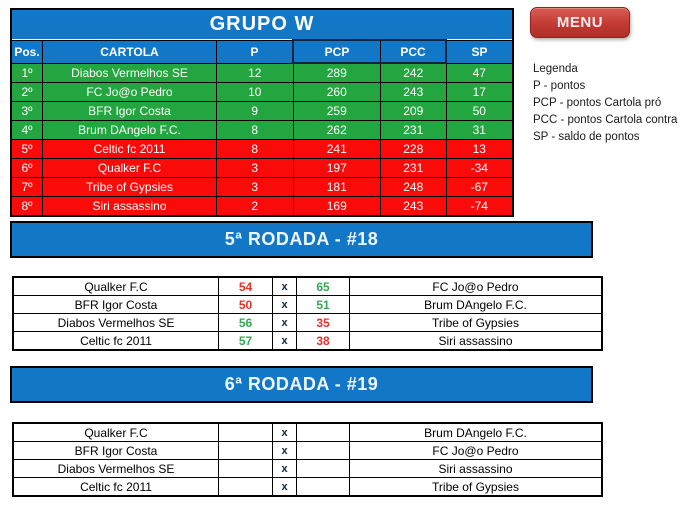 Image resolution: width=688 pixels, height=506 pixels. What do you see at coordinates (129, 92) in the screenshot?
I see `team-cell: FC Jo@o Pedro` at bounding box center [129, 92].